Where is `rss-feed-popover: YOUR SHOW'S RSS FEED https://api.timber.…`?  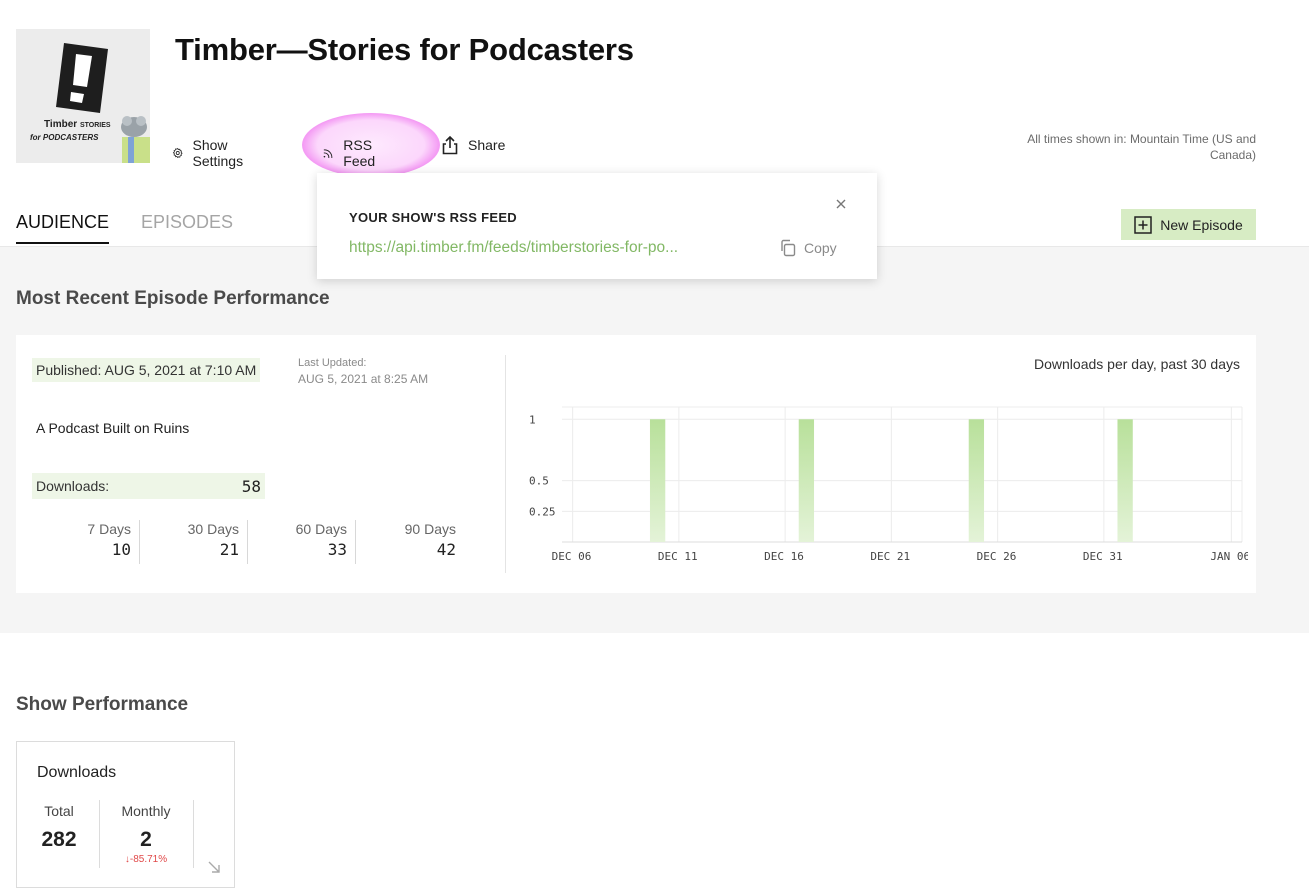
rss-feed-popover: YOUR SHOW'S RSS FEED https://api.timber.… is located at coordinates (597, 226).